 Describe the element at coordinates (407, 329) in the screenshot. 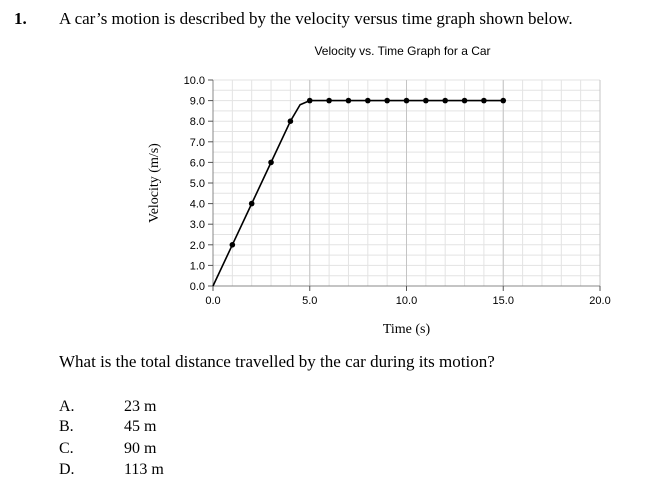

I see `x-axis-title: Time (s)` at that location.